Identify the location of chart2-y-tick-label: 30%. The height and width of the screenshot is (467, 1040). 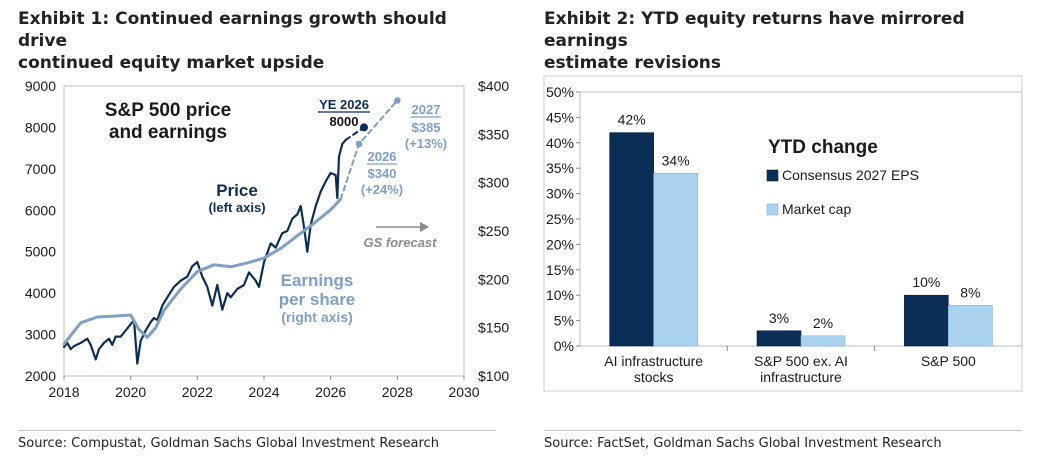
(560, 194).